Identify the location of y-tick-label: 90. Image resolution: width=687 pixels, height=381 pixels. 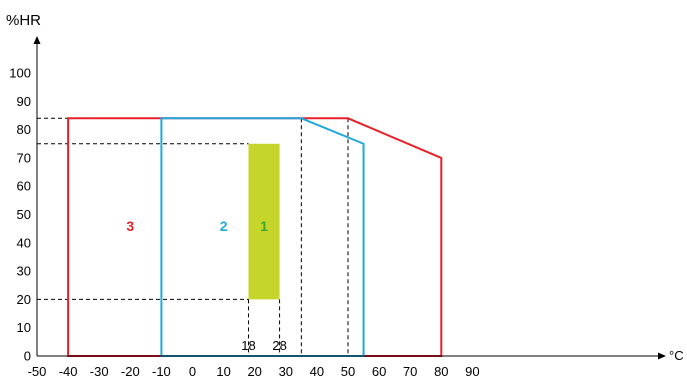
(24, 101).